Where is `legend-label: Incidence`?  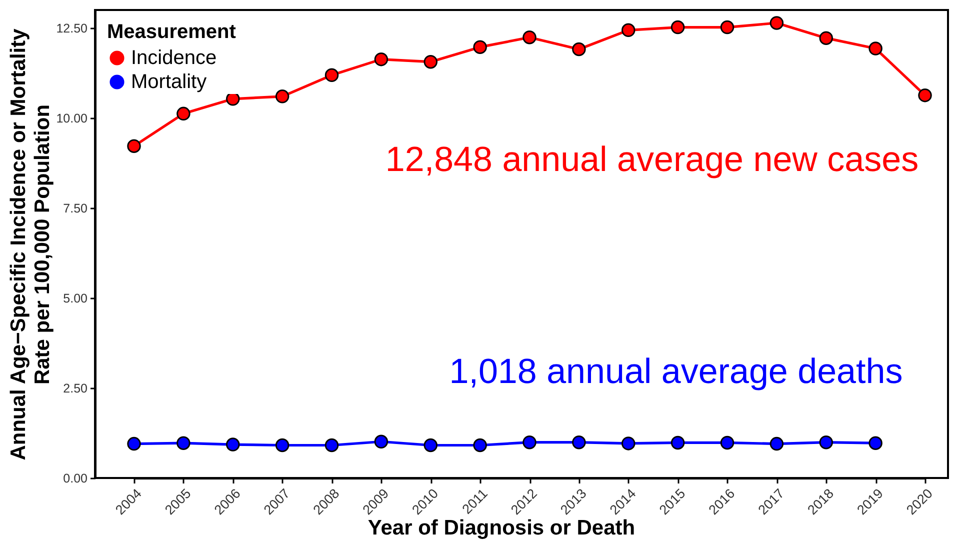
legend-label: Incidence is located at coordinates (174, 58).